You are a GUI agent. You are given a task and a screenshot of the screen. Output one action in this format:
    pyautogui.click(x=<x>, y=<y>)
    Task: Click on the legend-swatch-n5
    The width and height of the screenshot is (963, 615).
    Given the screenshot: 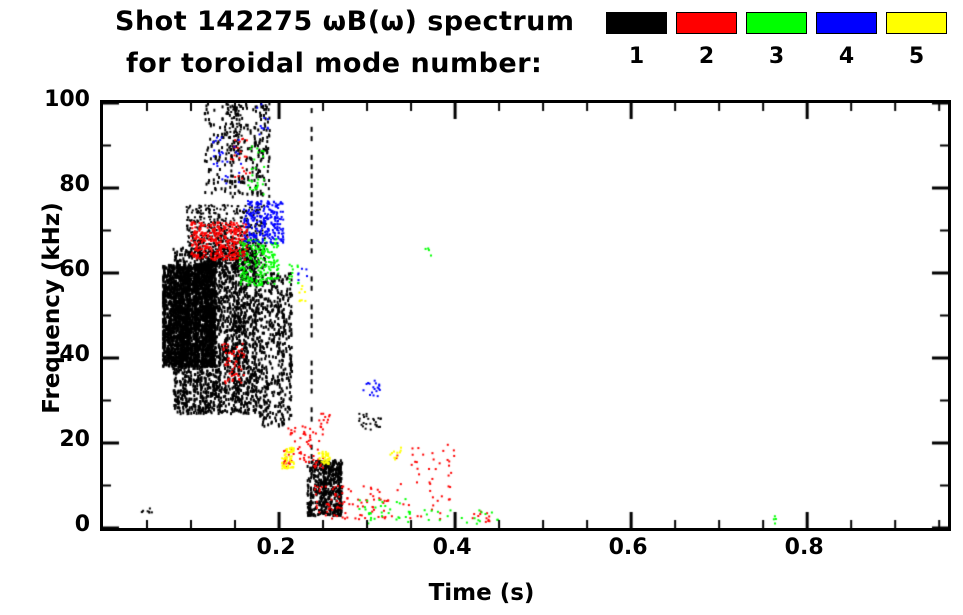 What is the action you would take?
    pyautogui.click(x=916, y=23)
    